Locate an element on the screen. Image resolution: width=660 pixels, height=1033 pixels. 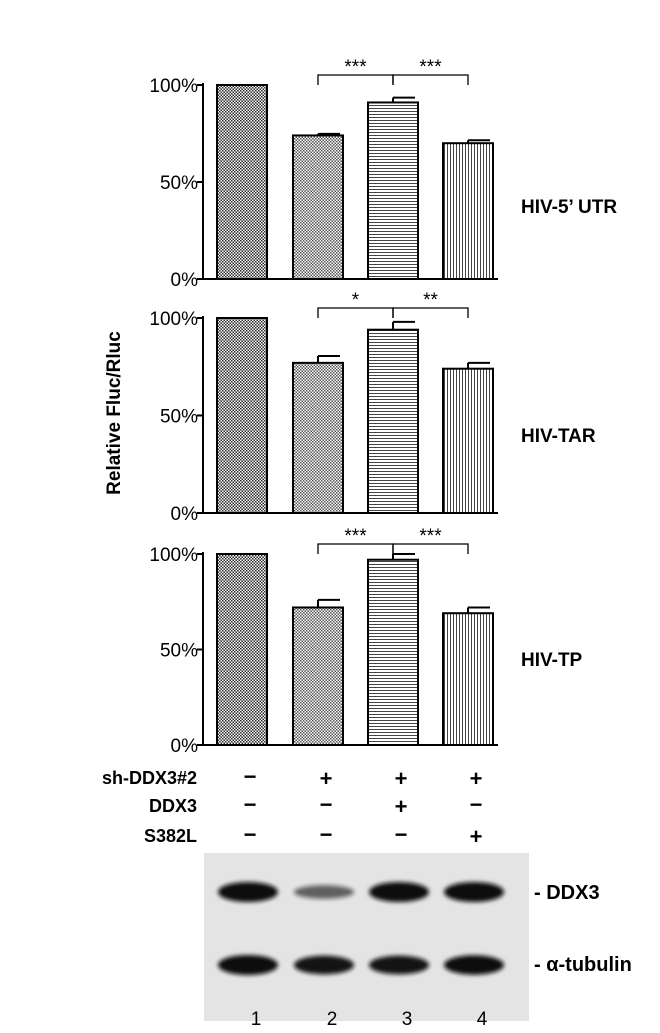
panel-title: HIV-5’ UTR is located at coordinates (569, 207).